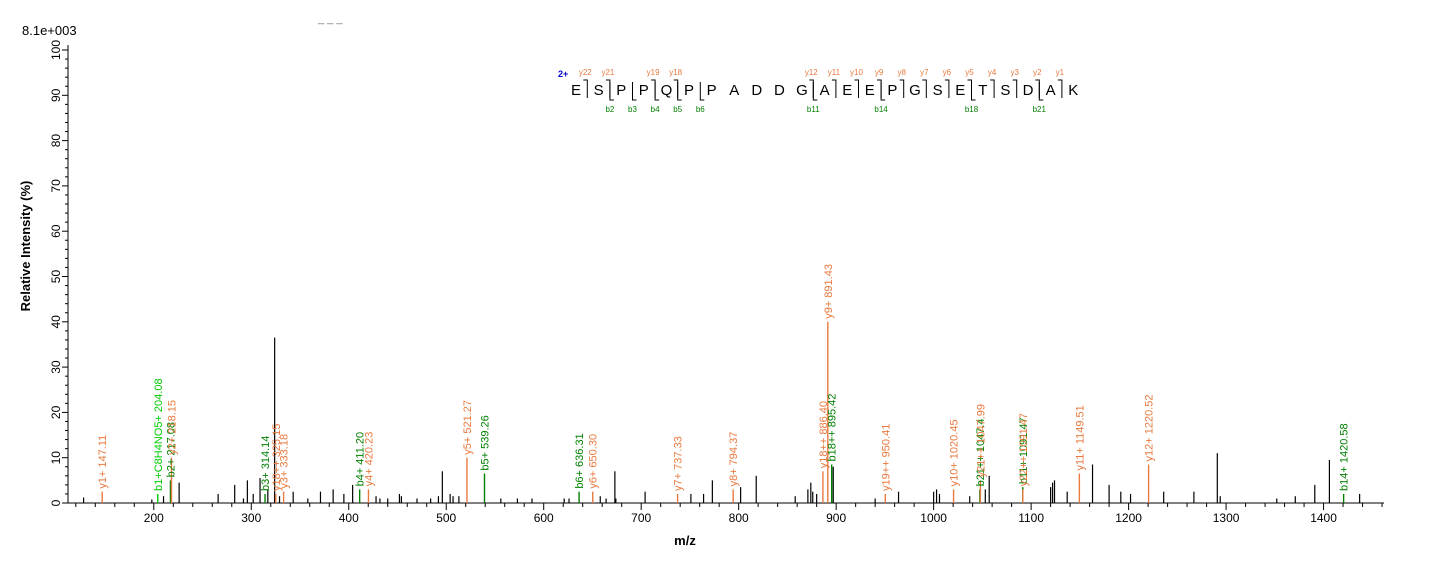 Image resolution: width=1436 pixels, height=562 pixels. What do you see at coordinates (172, 427) in the screenshot?
I see `peak-label: y2+ 218.15` at bounding box center [172, 427].